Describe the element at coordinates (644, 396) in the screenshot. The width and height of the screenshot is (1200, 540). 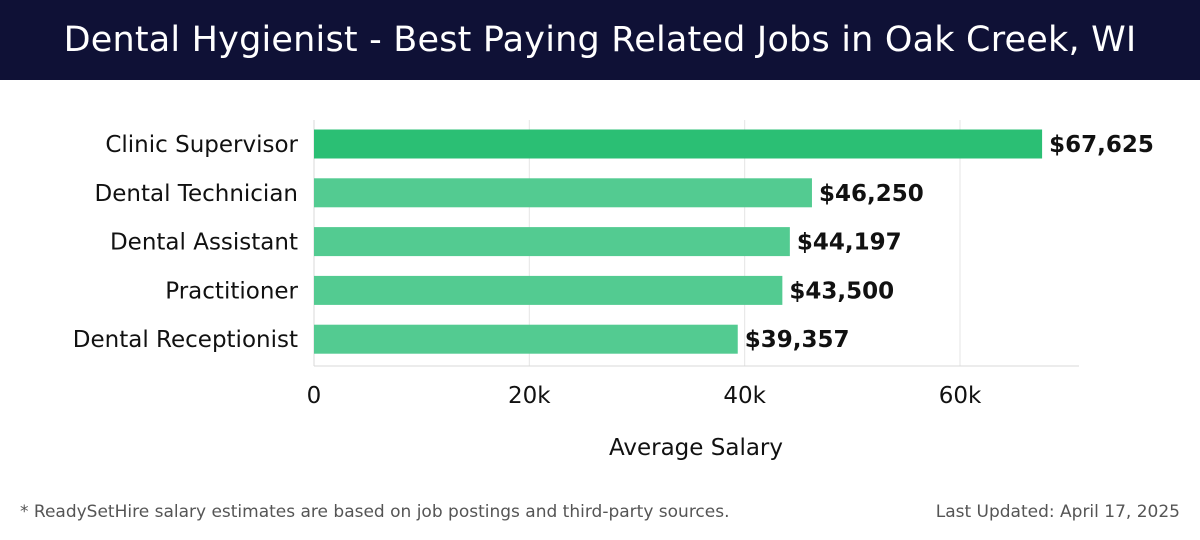
I see `x-tick-labels: 0 20k 40k 60k` at that location.